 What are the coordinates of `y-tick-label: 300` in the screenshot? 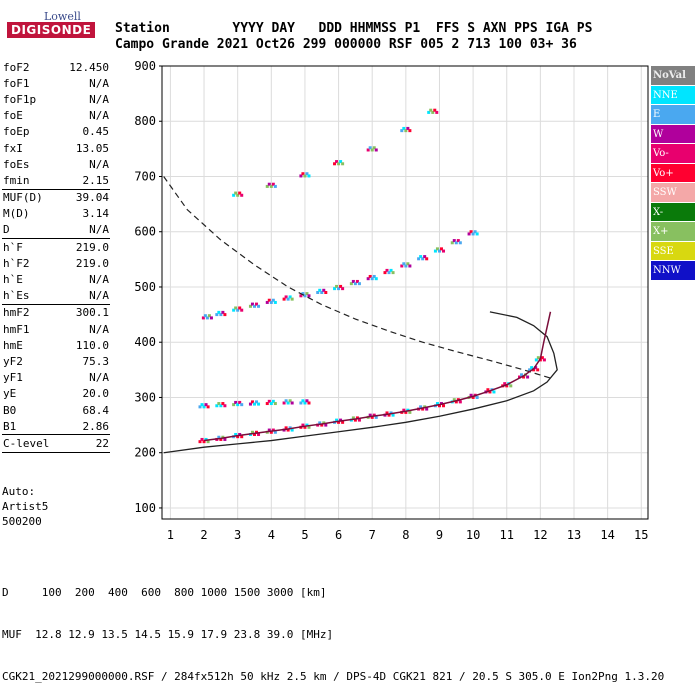 It's located at (145, 397).